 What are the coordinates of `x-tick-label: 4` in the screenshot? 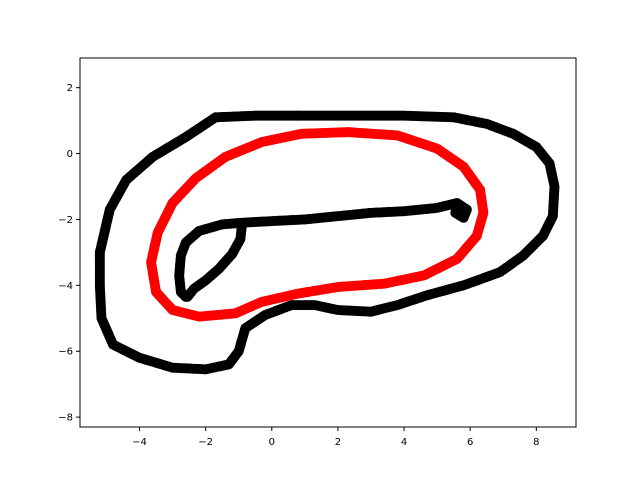 It's located at (404, 442).